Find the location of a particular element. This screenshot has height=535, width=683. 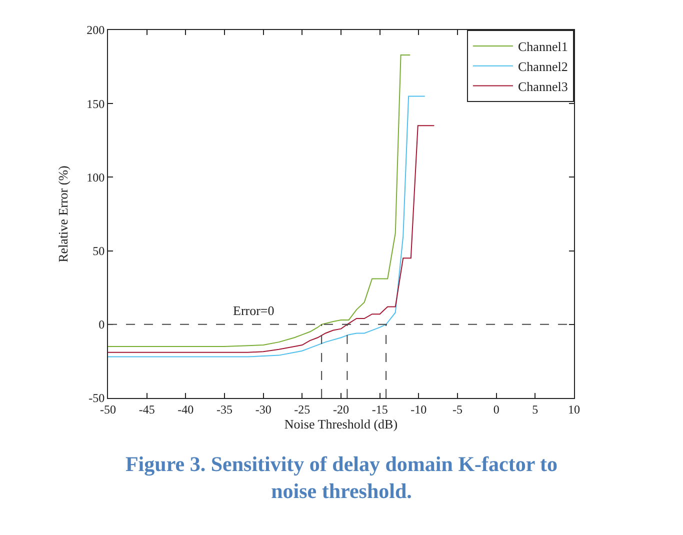

x-tick-label: -40 is located at coordinates (186, 409).